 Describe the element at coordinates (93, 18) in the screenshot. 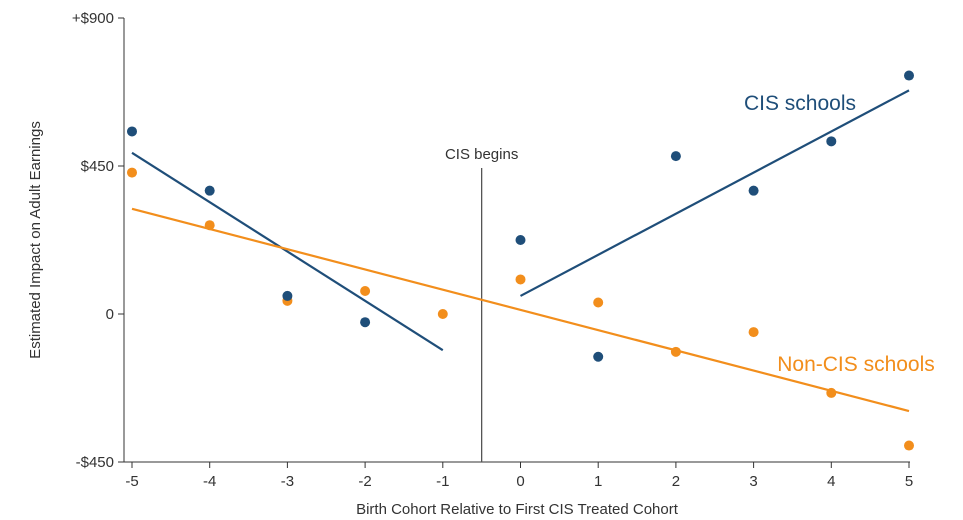

I see `y-tick-label: +$900` at that location.